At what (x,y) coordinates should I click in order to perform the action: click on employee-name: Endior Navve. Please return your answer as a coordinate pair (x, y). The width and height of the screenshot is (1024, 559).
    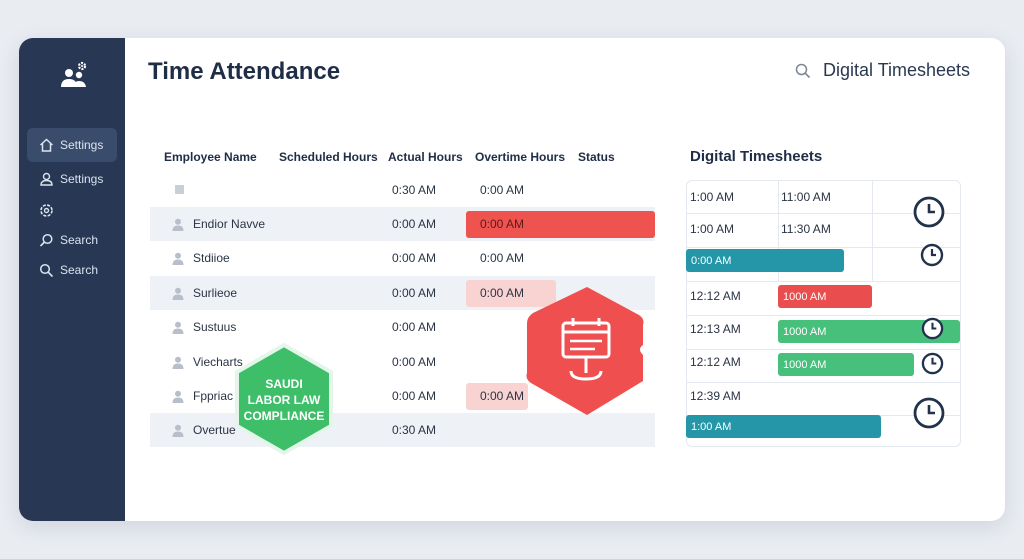
    Looking at the image, I should click on (229, 224).